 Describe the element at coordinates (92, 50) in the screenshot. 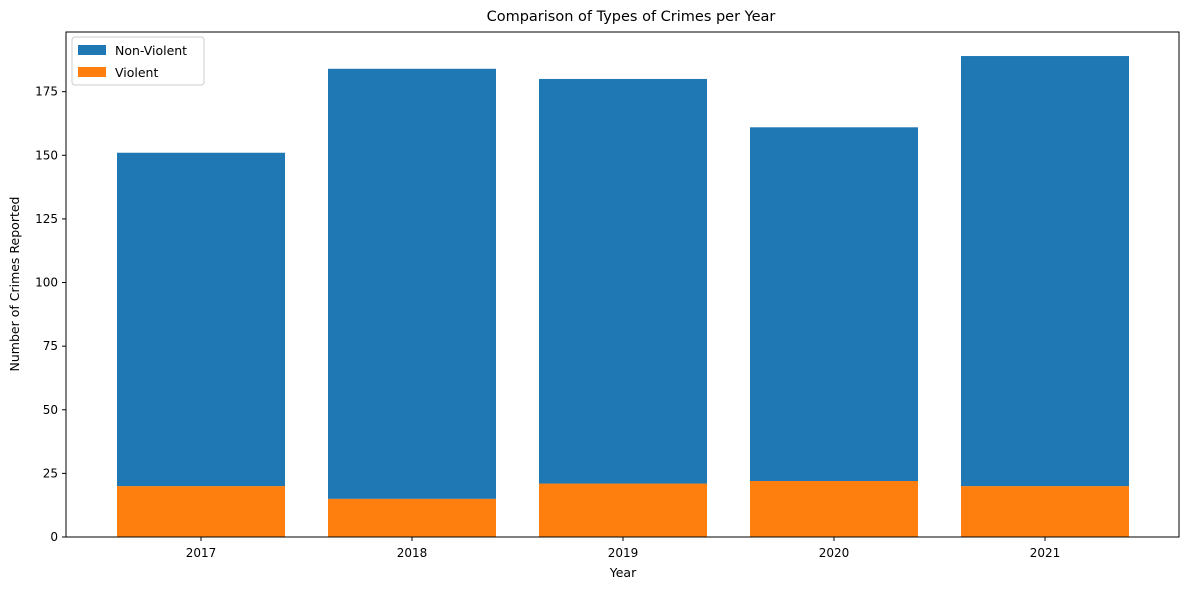

I see `legend-swatch-non-violent` at that location.